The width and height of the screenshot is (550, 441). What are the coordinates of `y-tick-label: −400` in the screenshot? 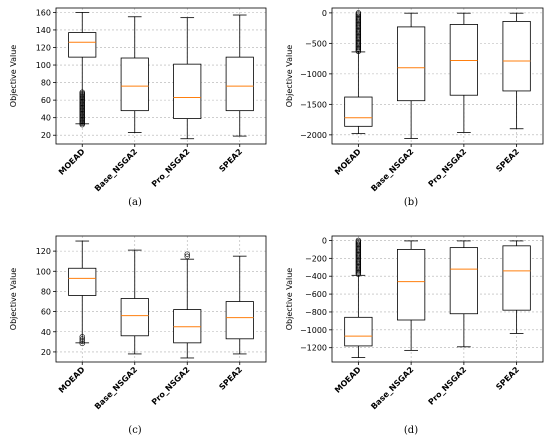 It's located at (316, 276).